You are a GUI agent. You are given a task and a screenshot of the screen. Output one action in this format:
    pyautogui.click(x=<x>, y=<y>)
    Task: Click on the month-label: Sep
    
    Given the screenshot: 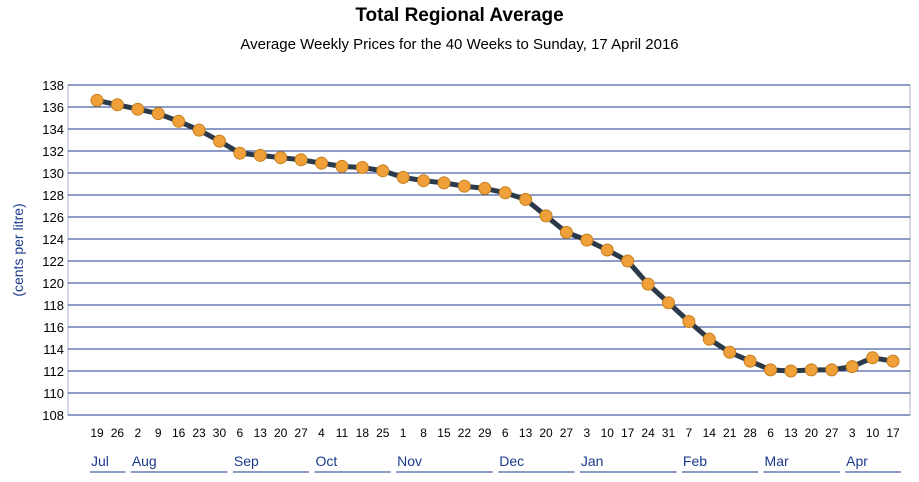 What is the action you would take?
    pyautogui.click(x=246, y=461)
    